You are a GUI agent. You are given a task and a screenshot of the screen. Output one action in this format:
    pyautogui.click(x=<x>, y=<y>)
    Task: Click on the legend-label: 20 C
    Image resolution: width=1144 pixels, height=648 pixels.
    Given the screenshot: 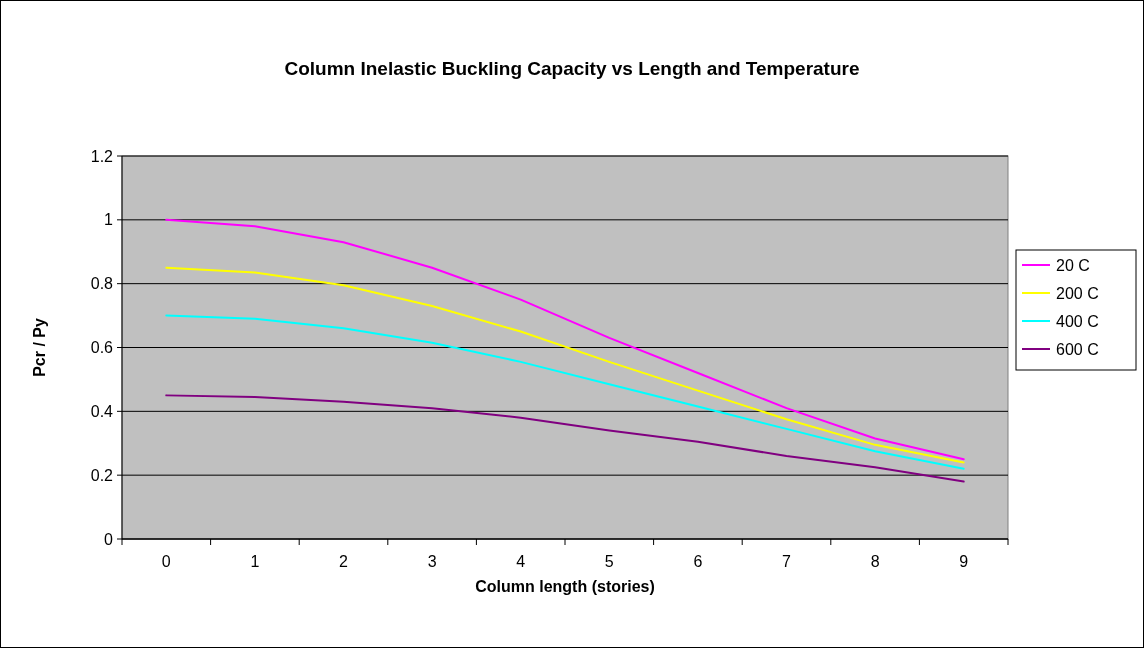 What is the action you would take?
    pyautogui.click(x=1073, y=265)
    